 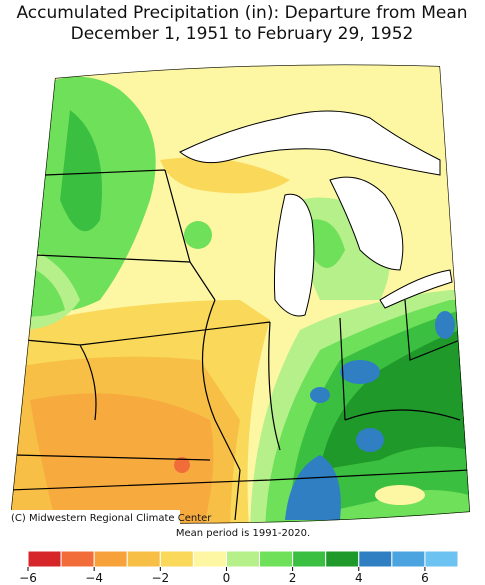 What do you see at coordinates (94, 578) in the screenshot?
I see `colorbar-tick-label: −4` at bounding box center [94, 578].